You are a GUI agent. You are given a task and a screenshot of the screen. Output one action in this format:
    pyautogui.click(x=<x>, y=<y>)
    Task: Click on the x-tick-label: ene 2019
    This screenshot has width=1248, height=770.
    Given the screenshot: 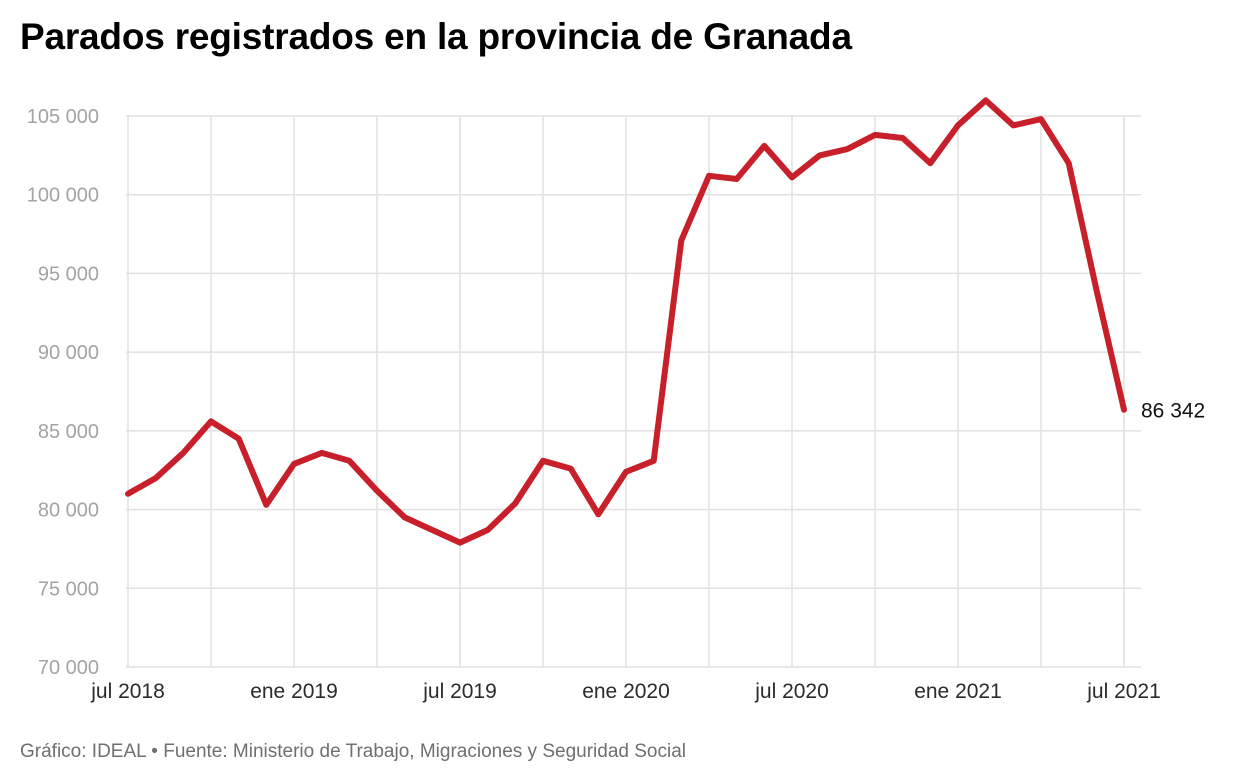 What is the action you would take?
    pyautogui.click(x=294, y=691)
    